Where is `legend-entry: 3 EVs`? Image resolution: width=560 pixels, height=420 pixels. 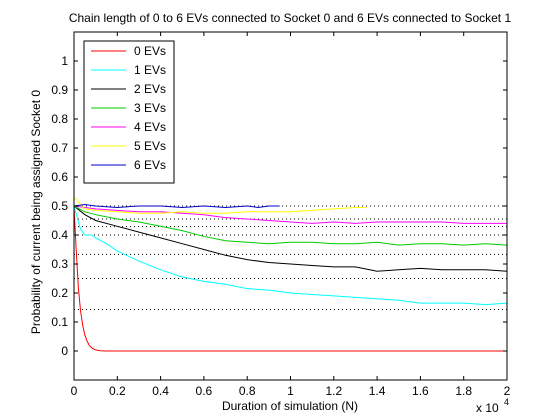 legend-entry: 3 EVs is located at coordinates (150, 108).